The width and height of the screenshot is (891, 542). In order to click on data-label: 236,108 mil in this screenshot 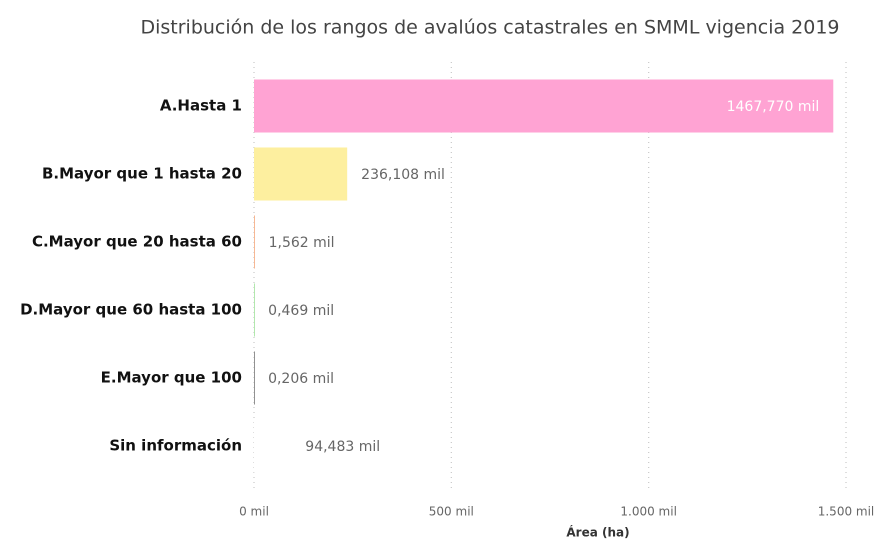, I will do `click(403, 175)`.